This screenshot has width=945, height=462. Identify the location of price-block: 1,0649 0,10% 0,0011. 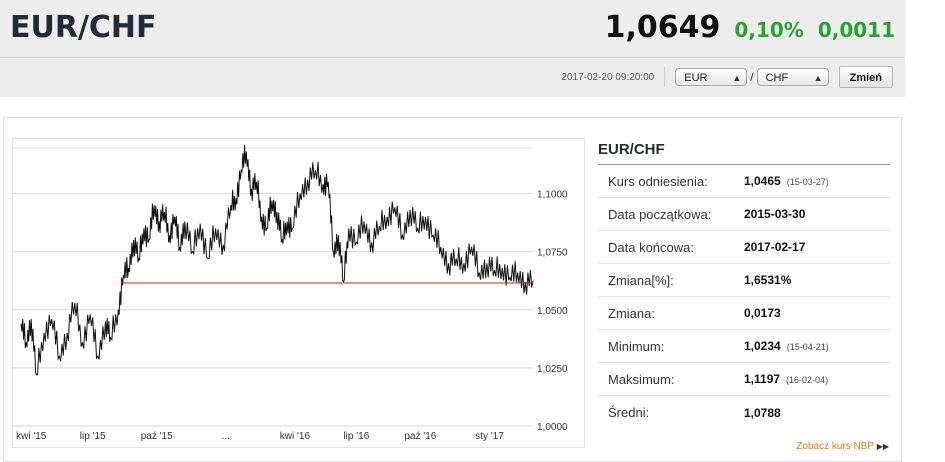
(750, 27).